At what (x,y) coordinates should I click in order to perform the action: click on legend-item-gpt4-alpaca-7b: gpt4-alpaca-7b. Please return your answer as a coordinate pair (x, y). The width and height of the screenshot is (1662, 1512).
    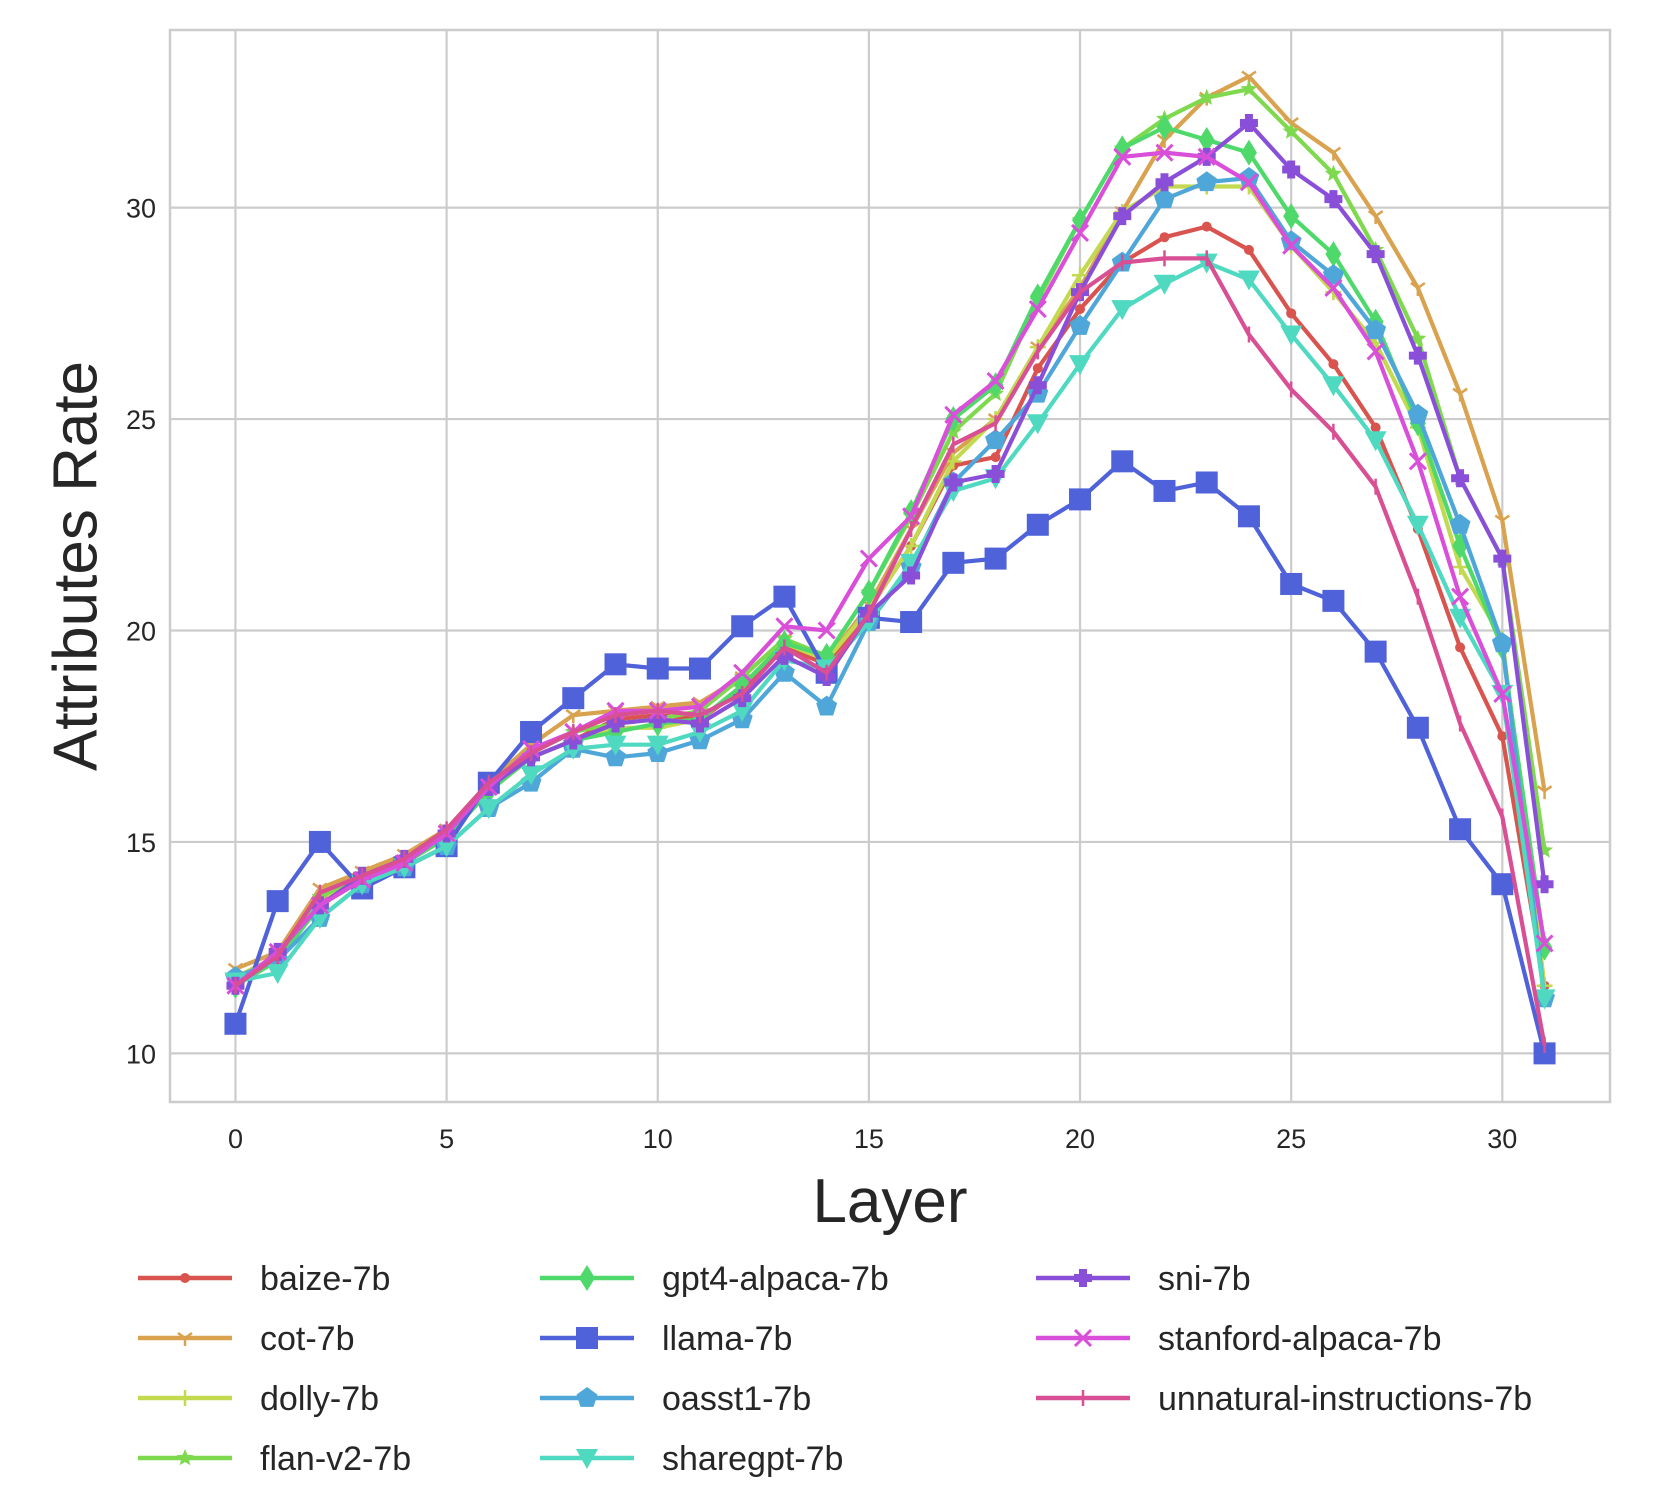
    Looking at the image, I should click on (714, 1279).